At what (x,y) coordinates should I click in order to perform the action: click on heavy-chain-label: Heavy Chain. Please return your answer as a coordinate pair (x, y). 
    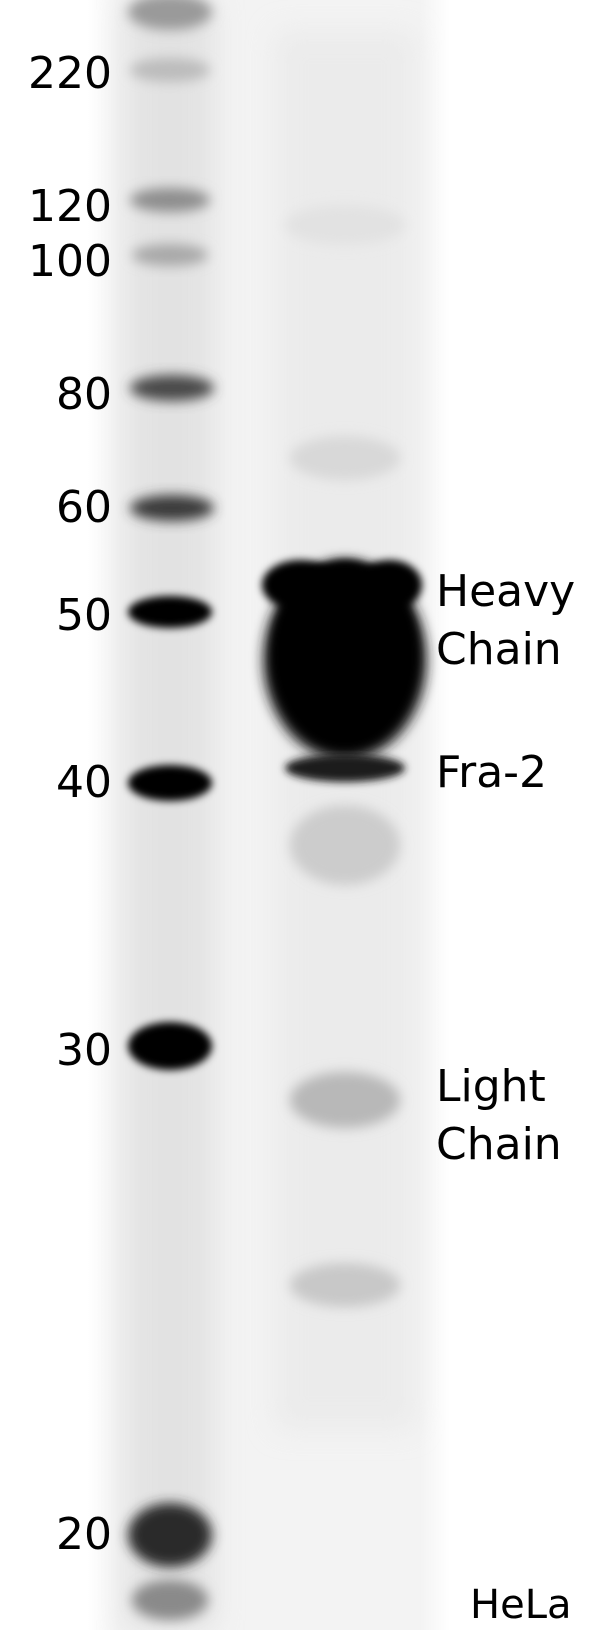
    Looking at the image, I should click on (505, 621).